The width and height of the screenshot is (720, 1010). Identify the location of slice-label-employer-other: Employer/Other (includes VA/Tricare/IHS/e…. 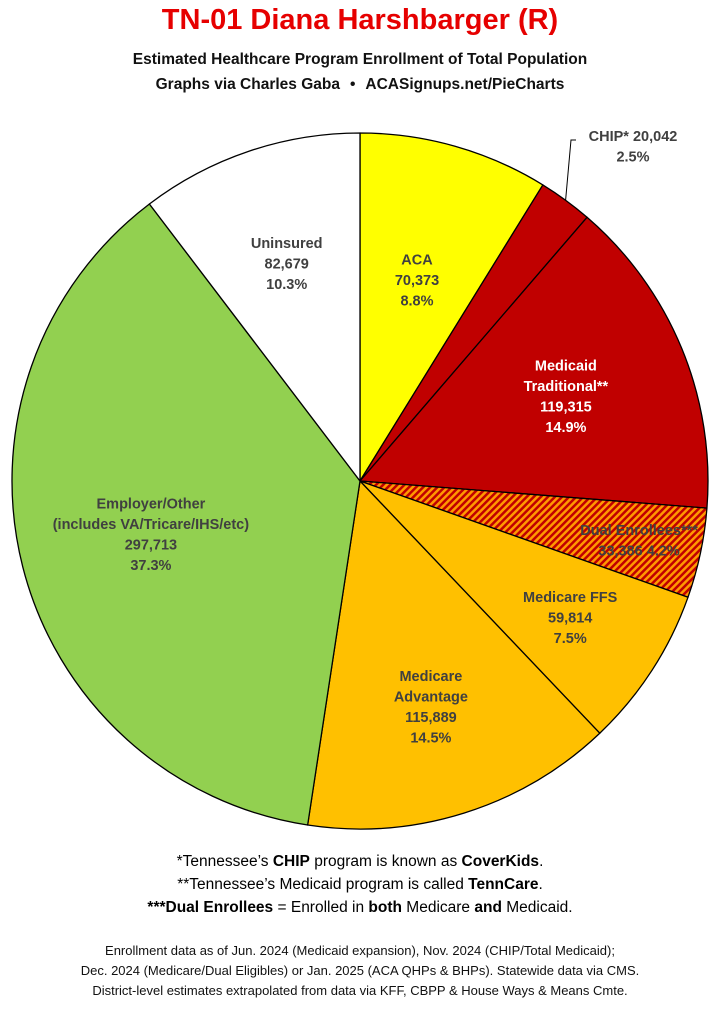
(151, 536).